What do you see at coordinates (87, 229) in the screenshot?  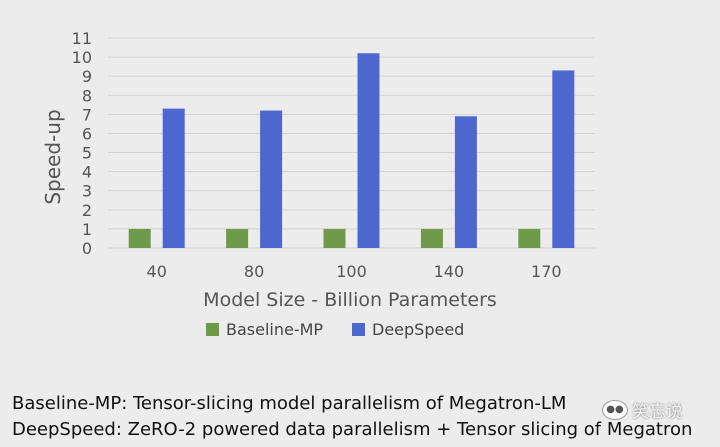 I see `y-tick-label: 1` at bounding box center [87, 229].